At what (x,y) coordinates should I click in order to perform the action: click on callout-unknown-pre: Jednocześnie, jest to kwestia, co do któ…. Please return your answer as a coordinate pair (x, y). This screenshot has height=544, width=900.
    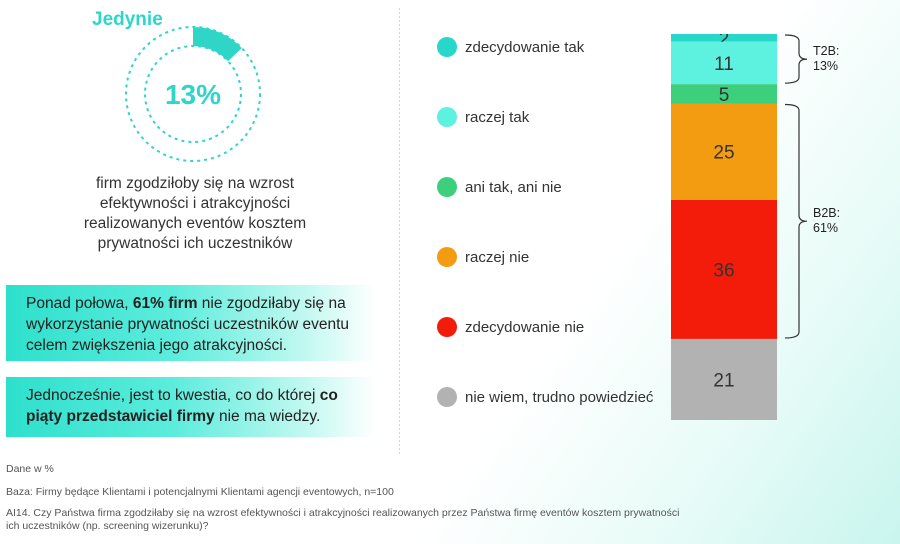
    Looking at the image, I should click on (173, 395).